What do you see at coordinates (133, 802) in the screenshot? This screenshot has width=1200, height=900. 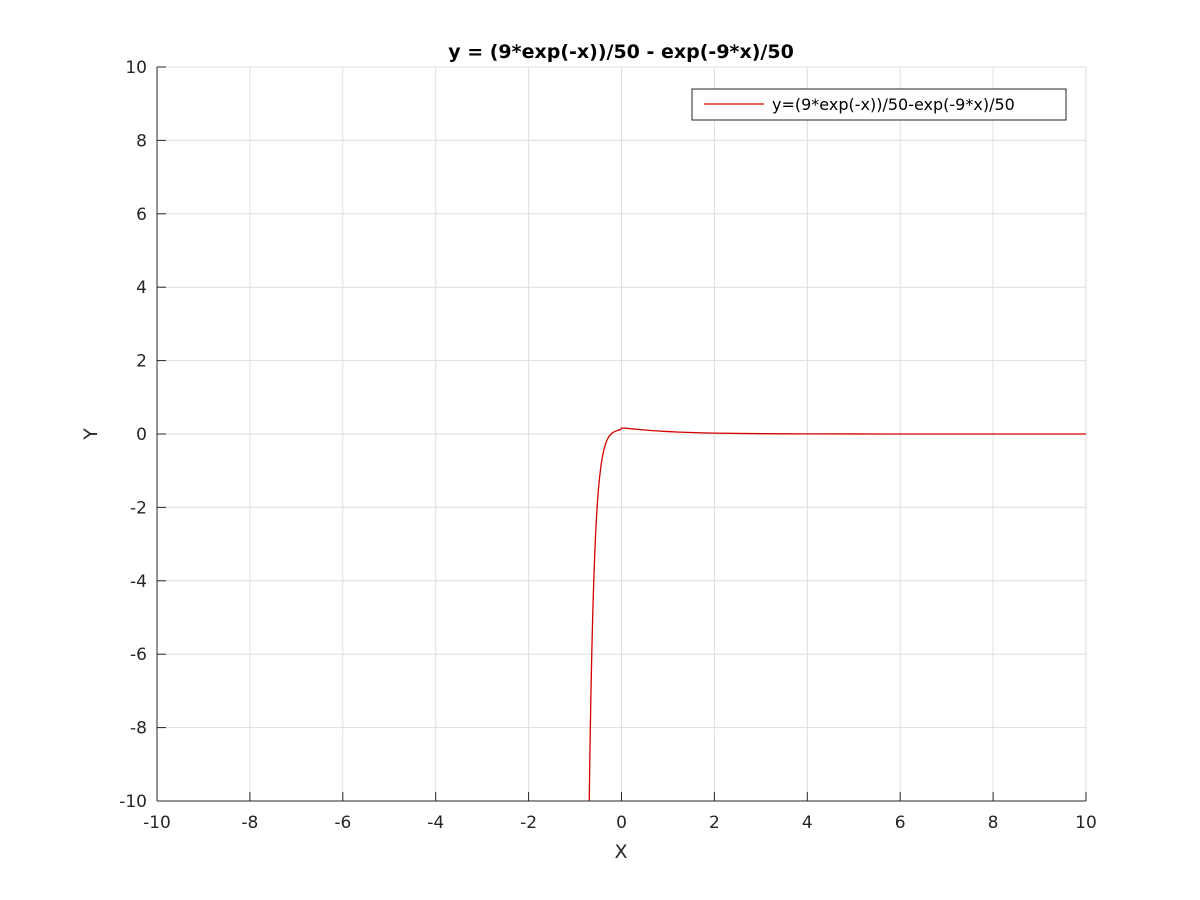 I see `y-tick-label: -10` at bounding box center [133, 802].